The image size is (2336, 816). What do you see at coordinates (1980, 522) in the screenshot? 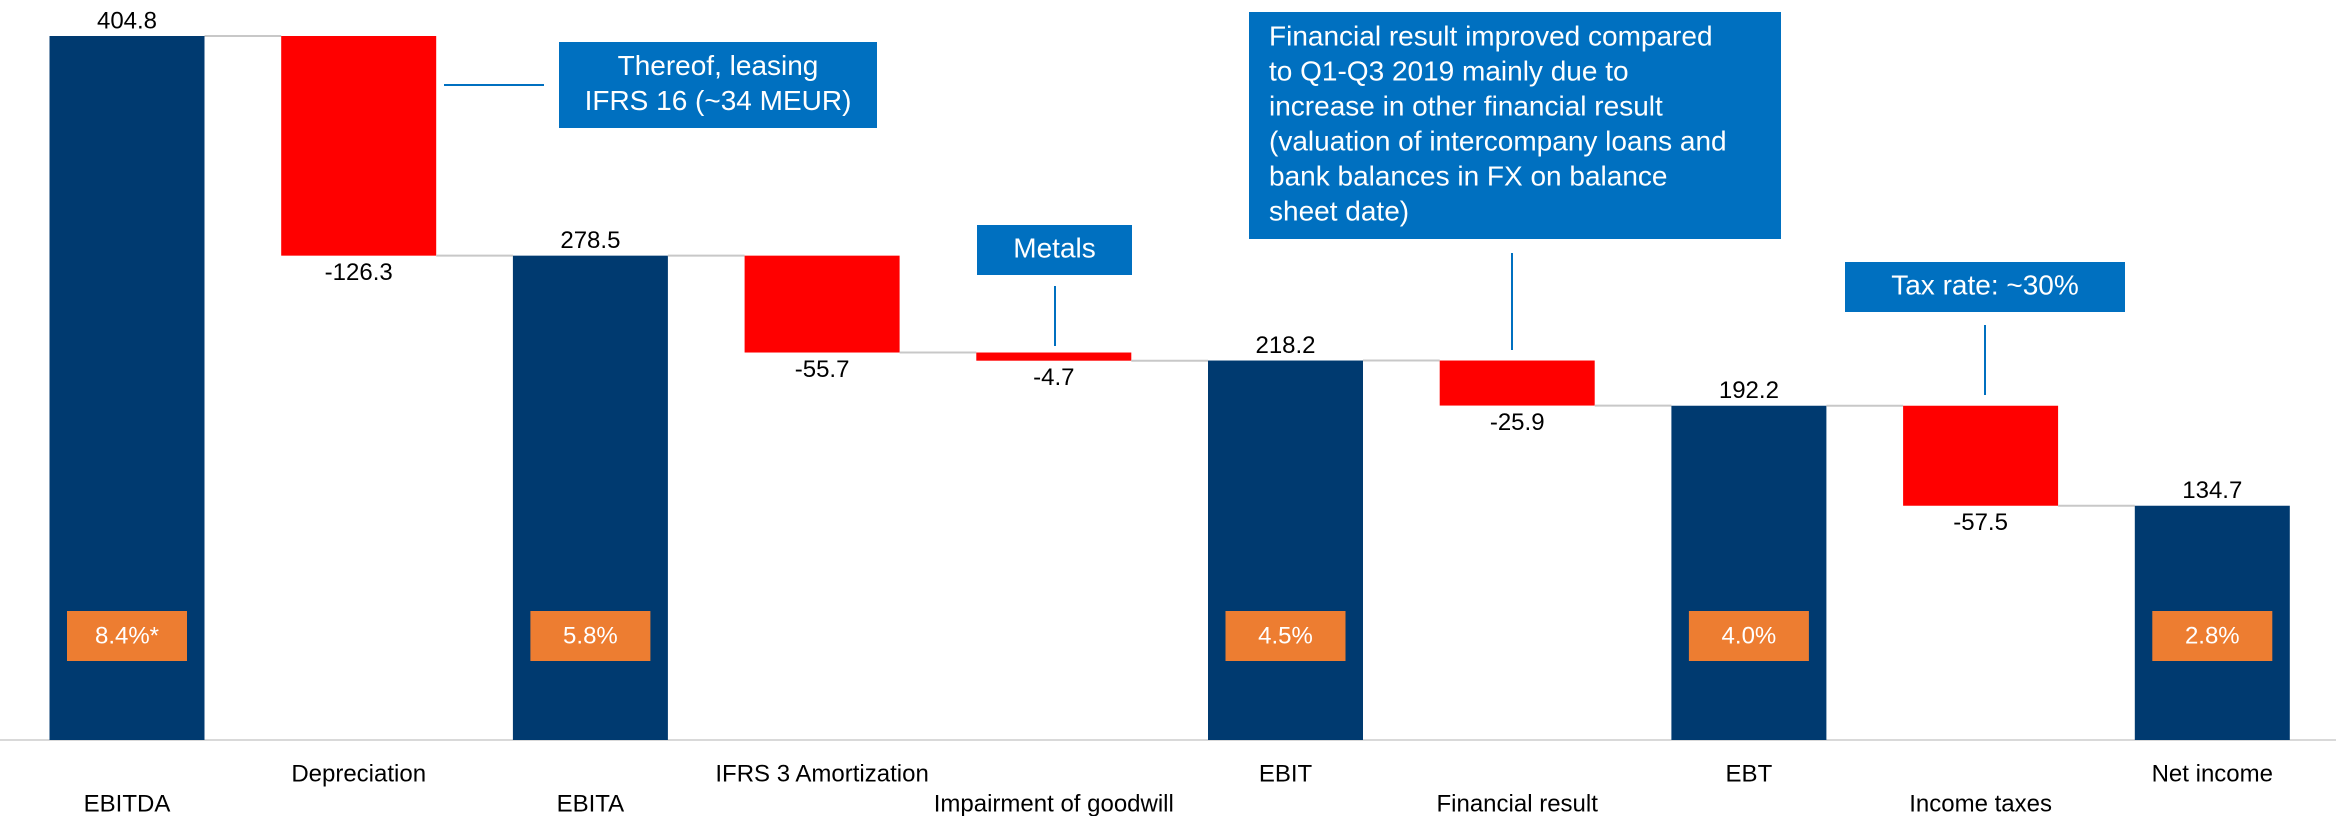
I see `value-label: -57.5` at bounding box center [1980, 522].